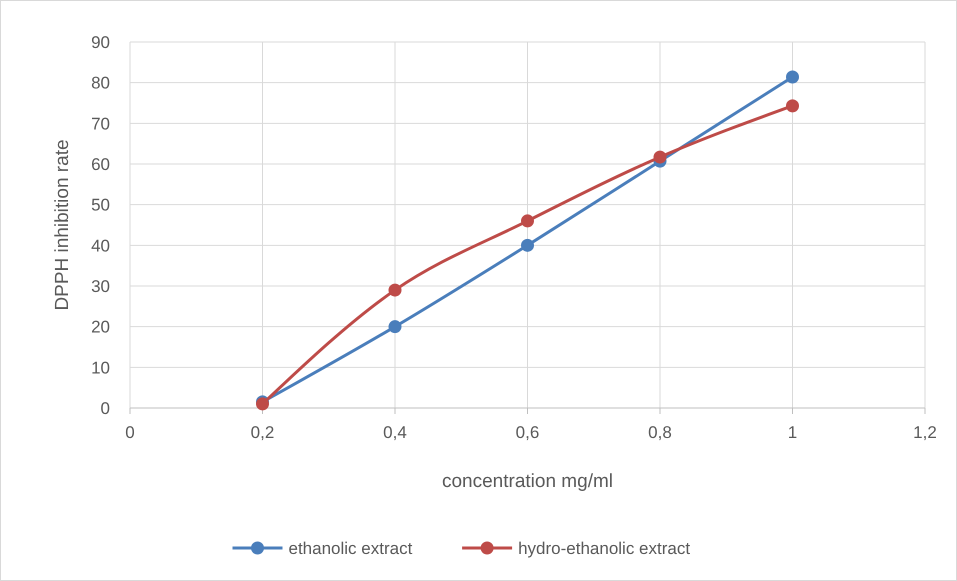 The width and height of the screenshot is (957, 581). Describe the element at coordinates (100, 368) in the screenshot. I see `y-tick-label: 10` at that location.